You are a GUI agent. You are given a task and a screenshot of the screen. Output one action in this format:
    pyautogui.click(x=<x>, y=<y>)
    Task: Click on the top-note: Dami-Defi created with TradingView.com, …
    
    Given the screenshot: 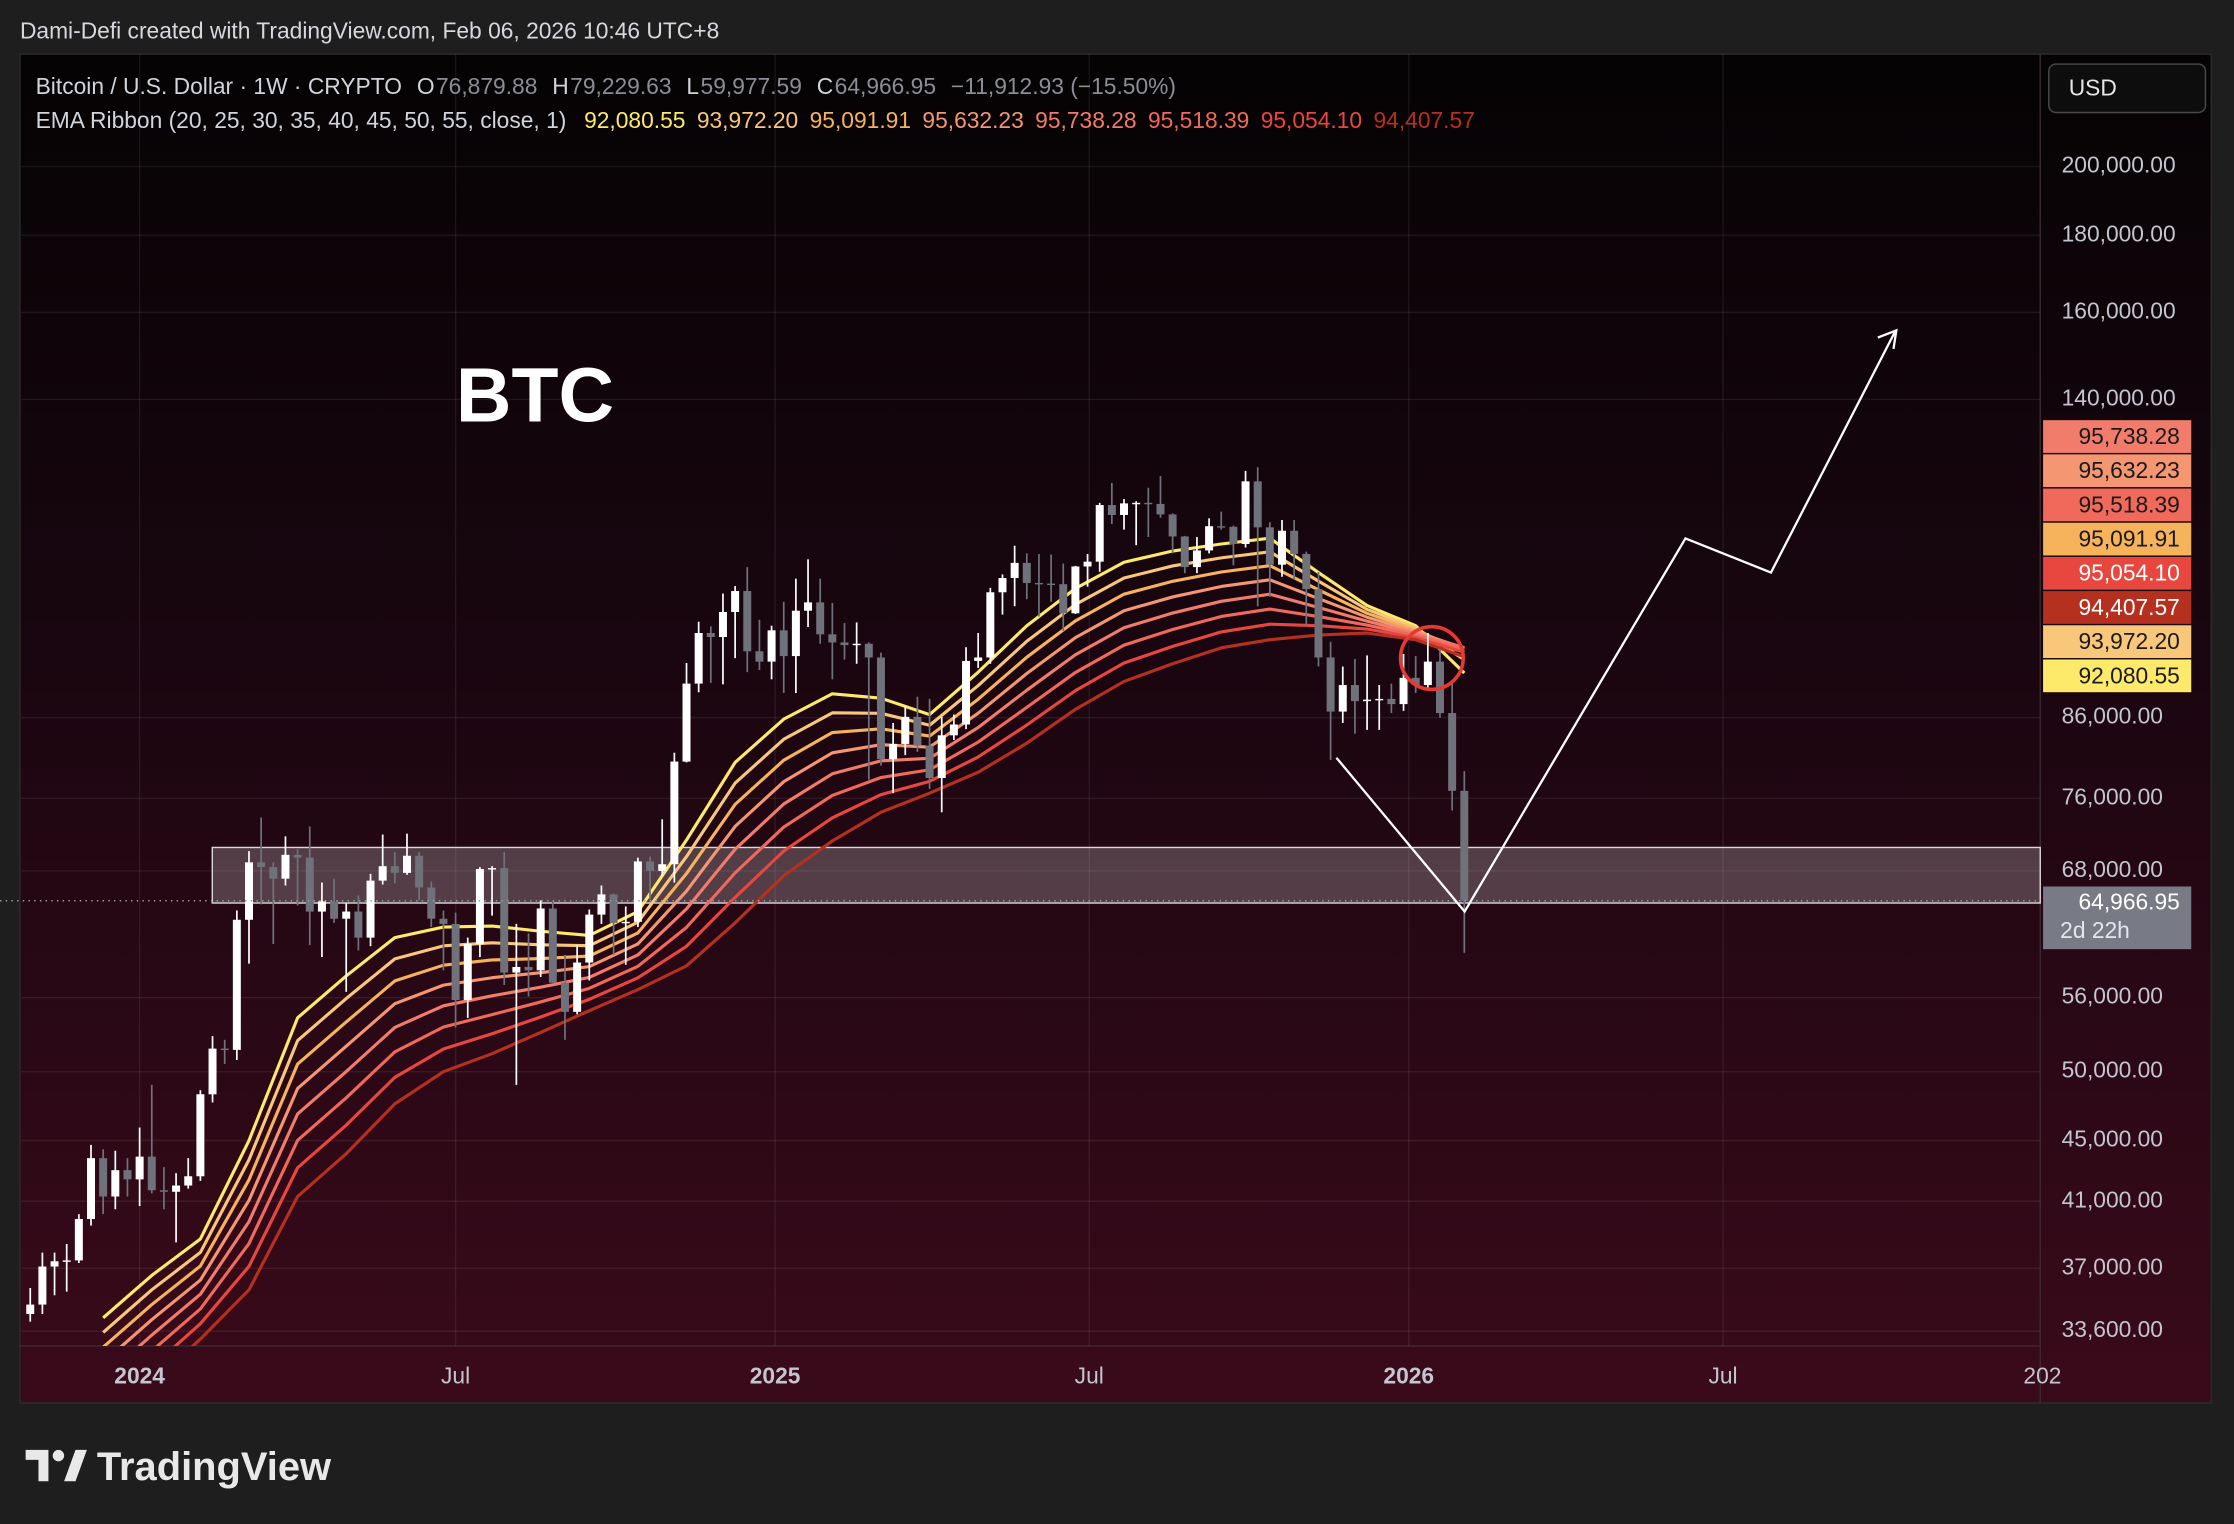 What is the action you would take?
    pyautogui.click(x=369, y=30)
    